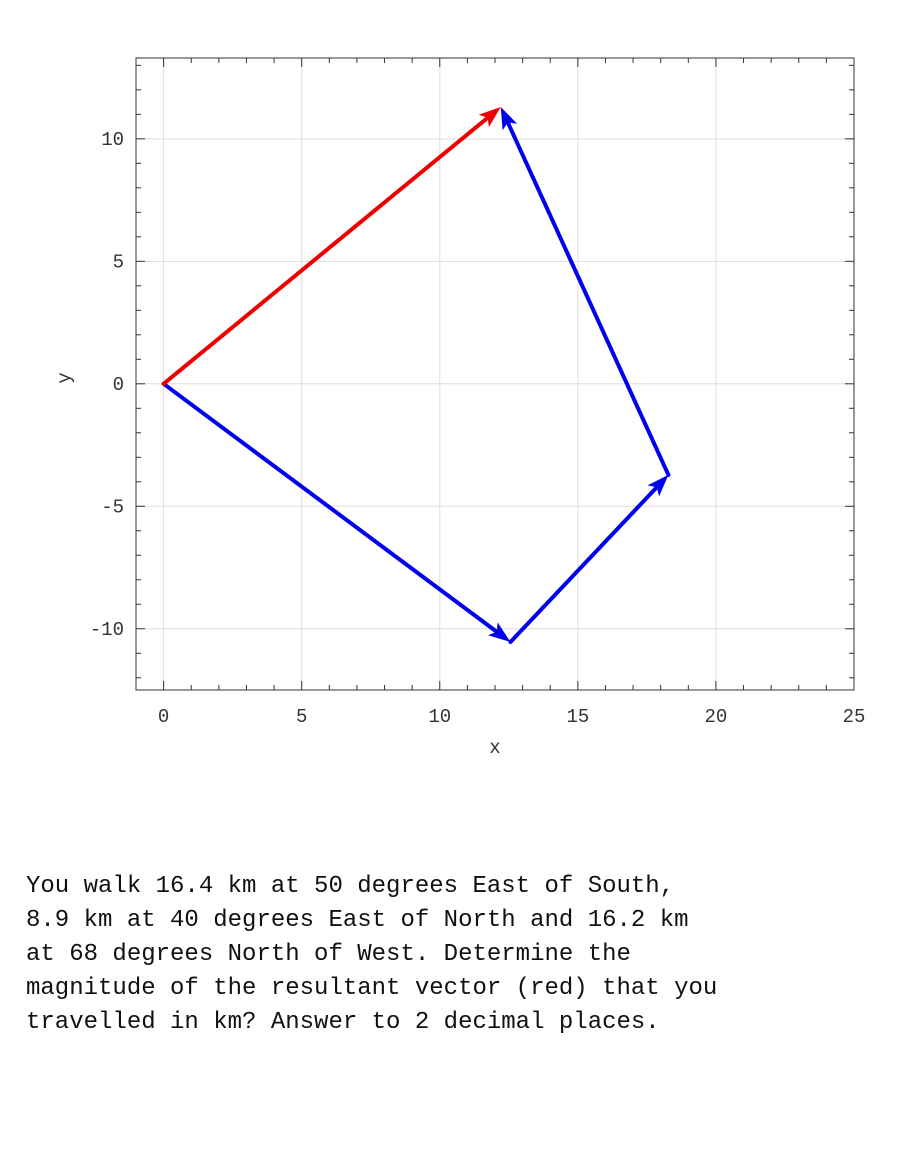  I want to click on y-tick-label: 10, so click(112, 140).